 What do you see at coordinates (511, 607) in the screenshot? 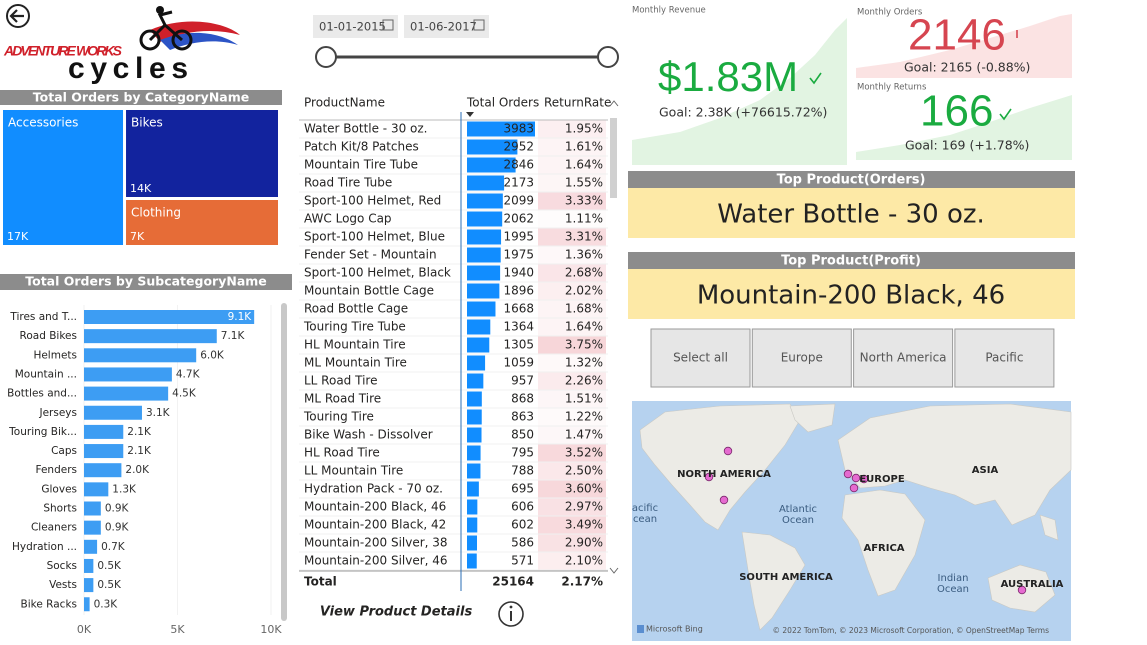
I see `info-icon-dot` at bounding box center [511, 607].